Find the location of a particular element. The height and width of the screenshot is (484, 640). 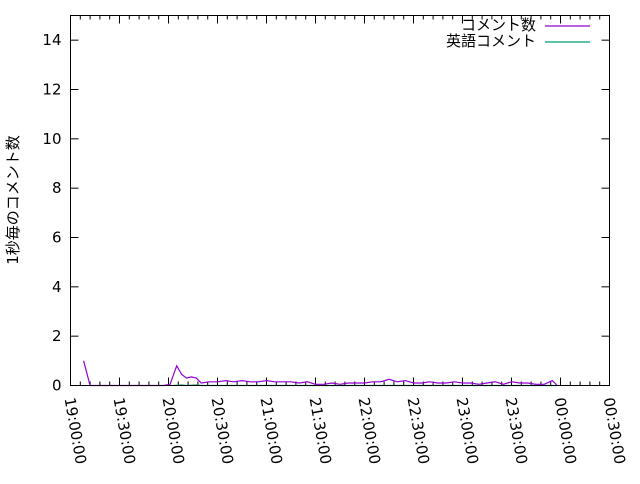

x-tick-label: 20:30:00 is located at coordinates (222, 430).